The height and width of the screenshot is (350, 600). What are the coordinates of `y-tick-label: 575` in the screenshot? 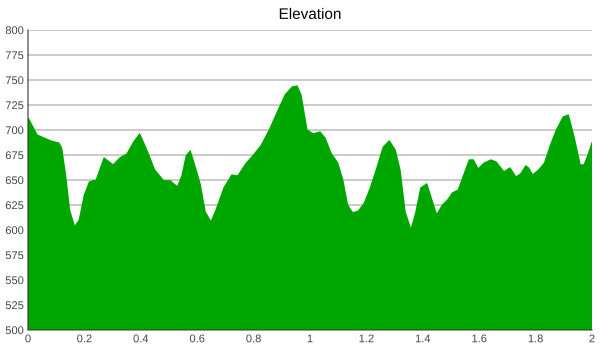 It's located at (15, 255).